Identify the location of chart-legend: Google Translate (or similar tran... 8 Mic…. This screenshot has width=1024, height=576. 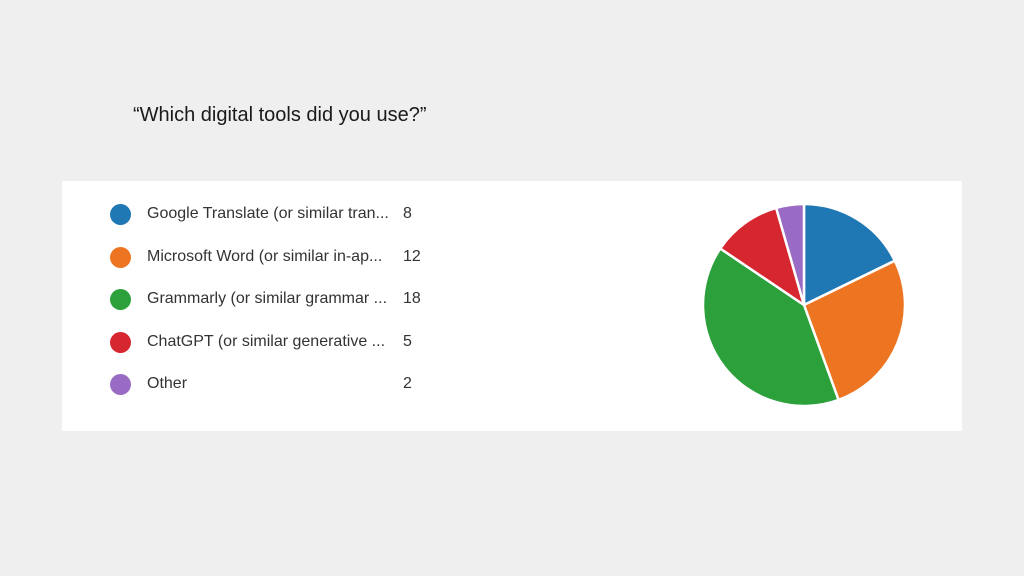
(270, 306).